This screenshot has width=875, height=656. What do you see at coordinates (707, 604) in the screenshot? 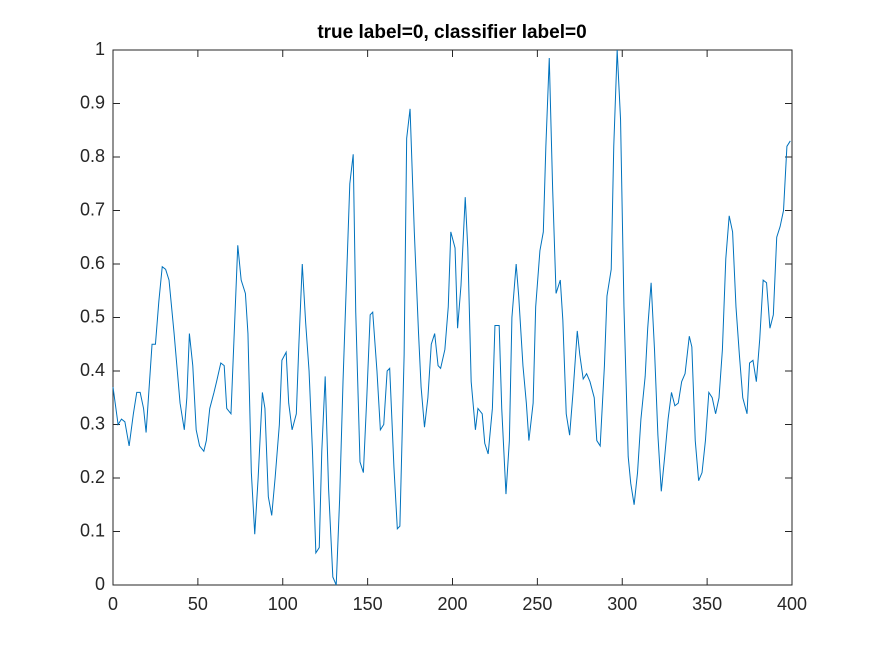
I see `x-tick-label: 350` at bounding box center [707, 604].